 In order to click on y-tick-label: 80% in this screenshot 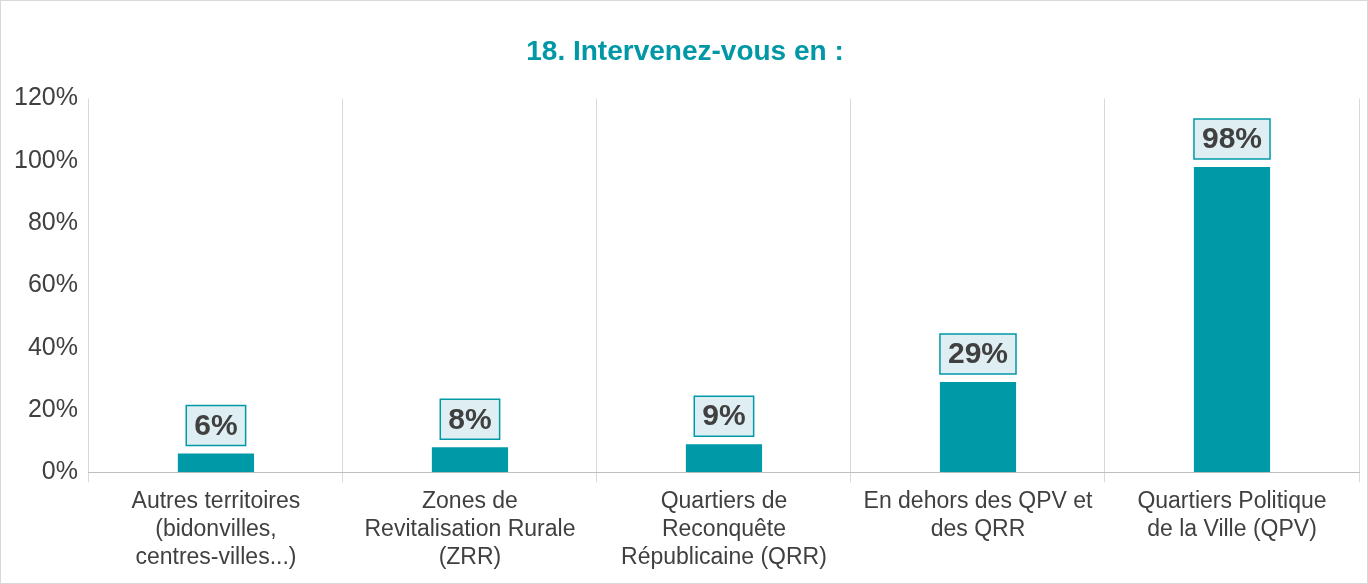, I will do `click(52, 221)`.